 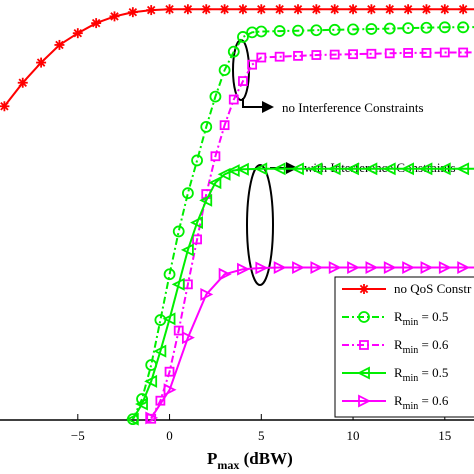 What do you see at coordinates (444, 435) in the screenshot?
I see `x-tick-label: 15` at bounding box center [444, 435].